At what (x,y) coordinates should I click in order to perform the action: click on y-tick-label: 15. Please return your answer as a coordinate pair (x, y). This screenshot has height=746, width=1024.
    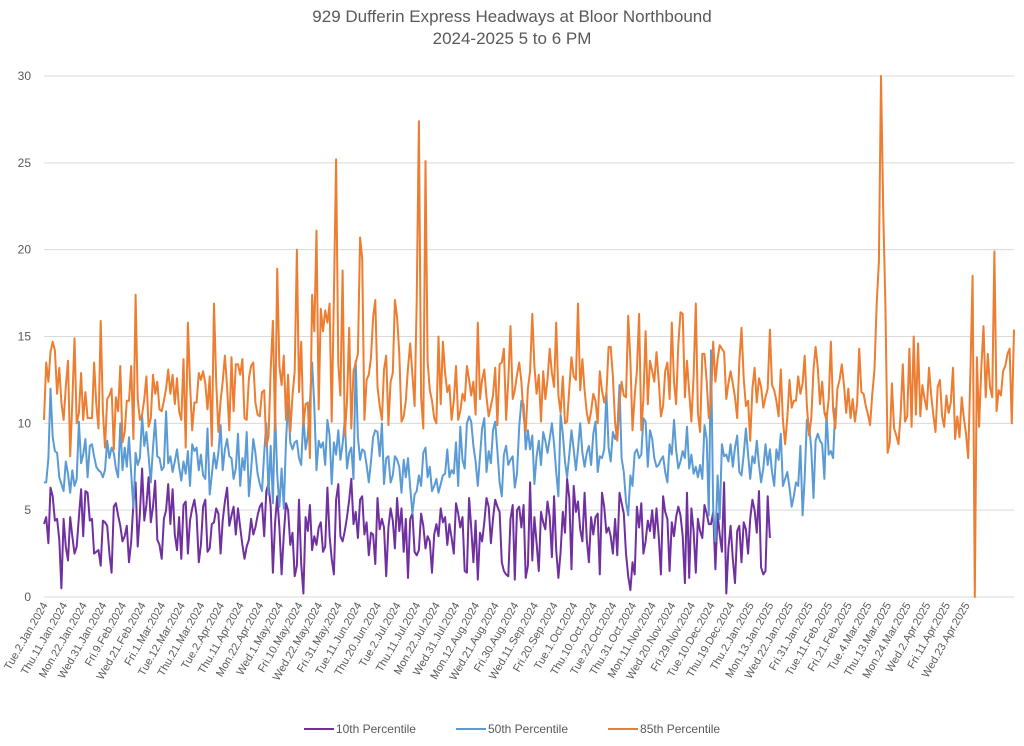
    Looking at the image, I should click on (25, 337).